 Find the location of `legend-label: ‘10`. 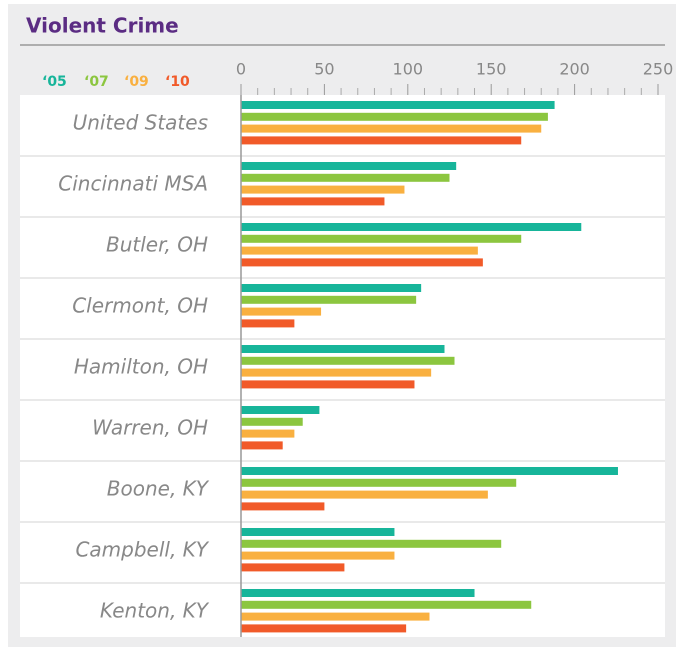

legend-label: ‘10 is located at coordinates (177, 82).